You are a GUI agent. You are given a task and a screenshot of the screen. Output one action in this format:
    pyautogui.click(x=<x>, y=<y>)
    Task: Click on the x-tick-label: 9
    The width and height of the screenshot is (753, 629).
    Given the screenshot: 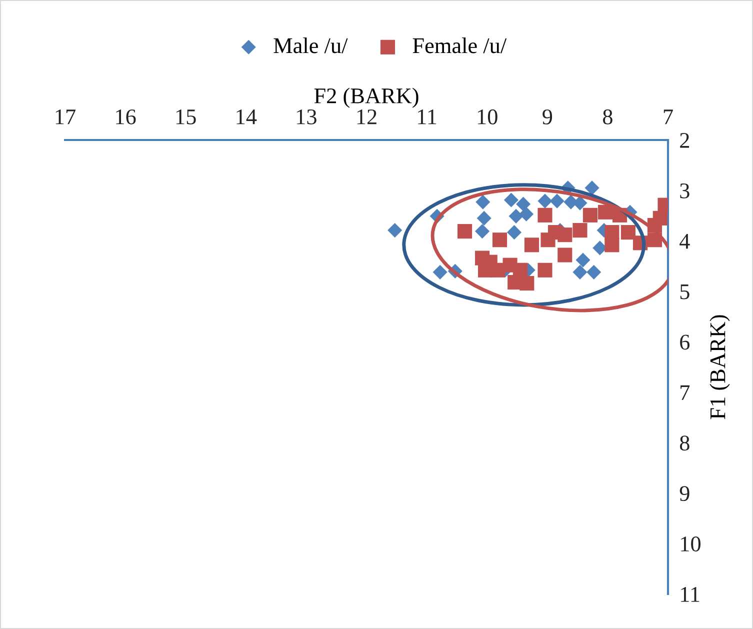 What is the action you would take?
    pyautogui.click(x=547, y=116)
    